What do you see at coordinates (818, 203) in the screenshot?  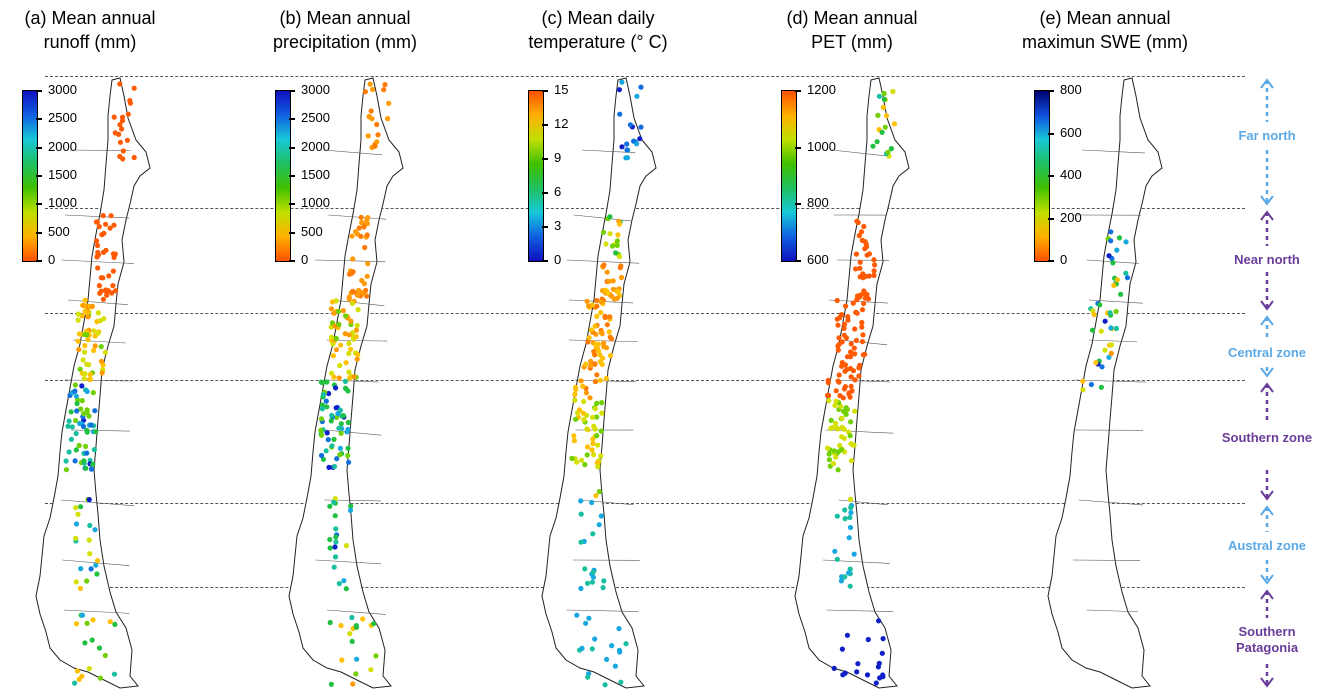 I see `colorbar-tick-label: 800` at bounding box center [818, 203].